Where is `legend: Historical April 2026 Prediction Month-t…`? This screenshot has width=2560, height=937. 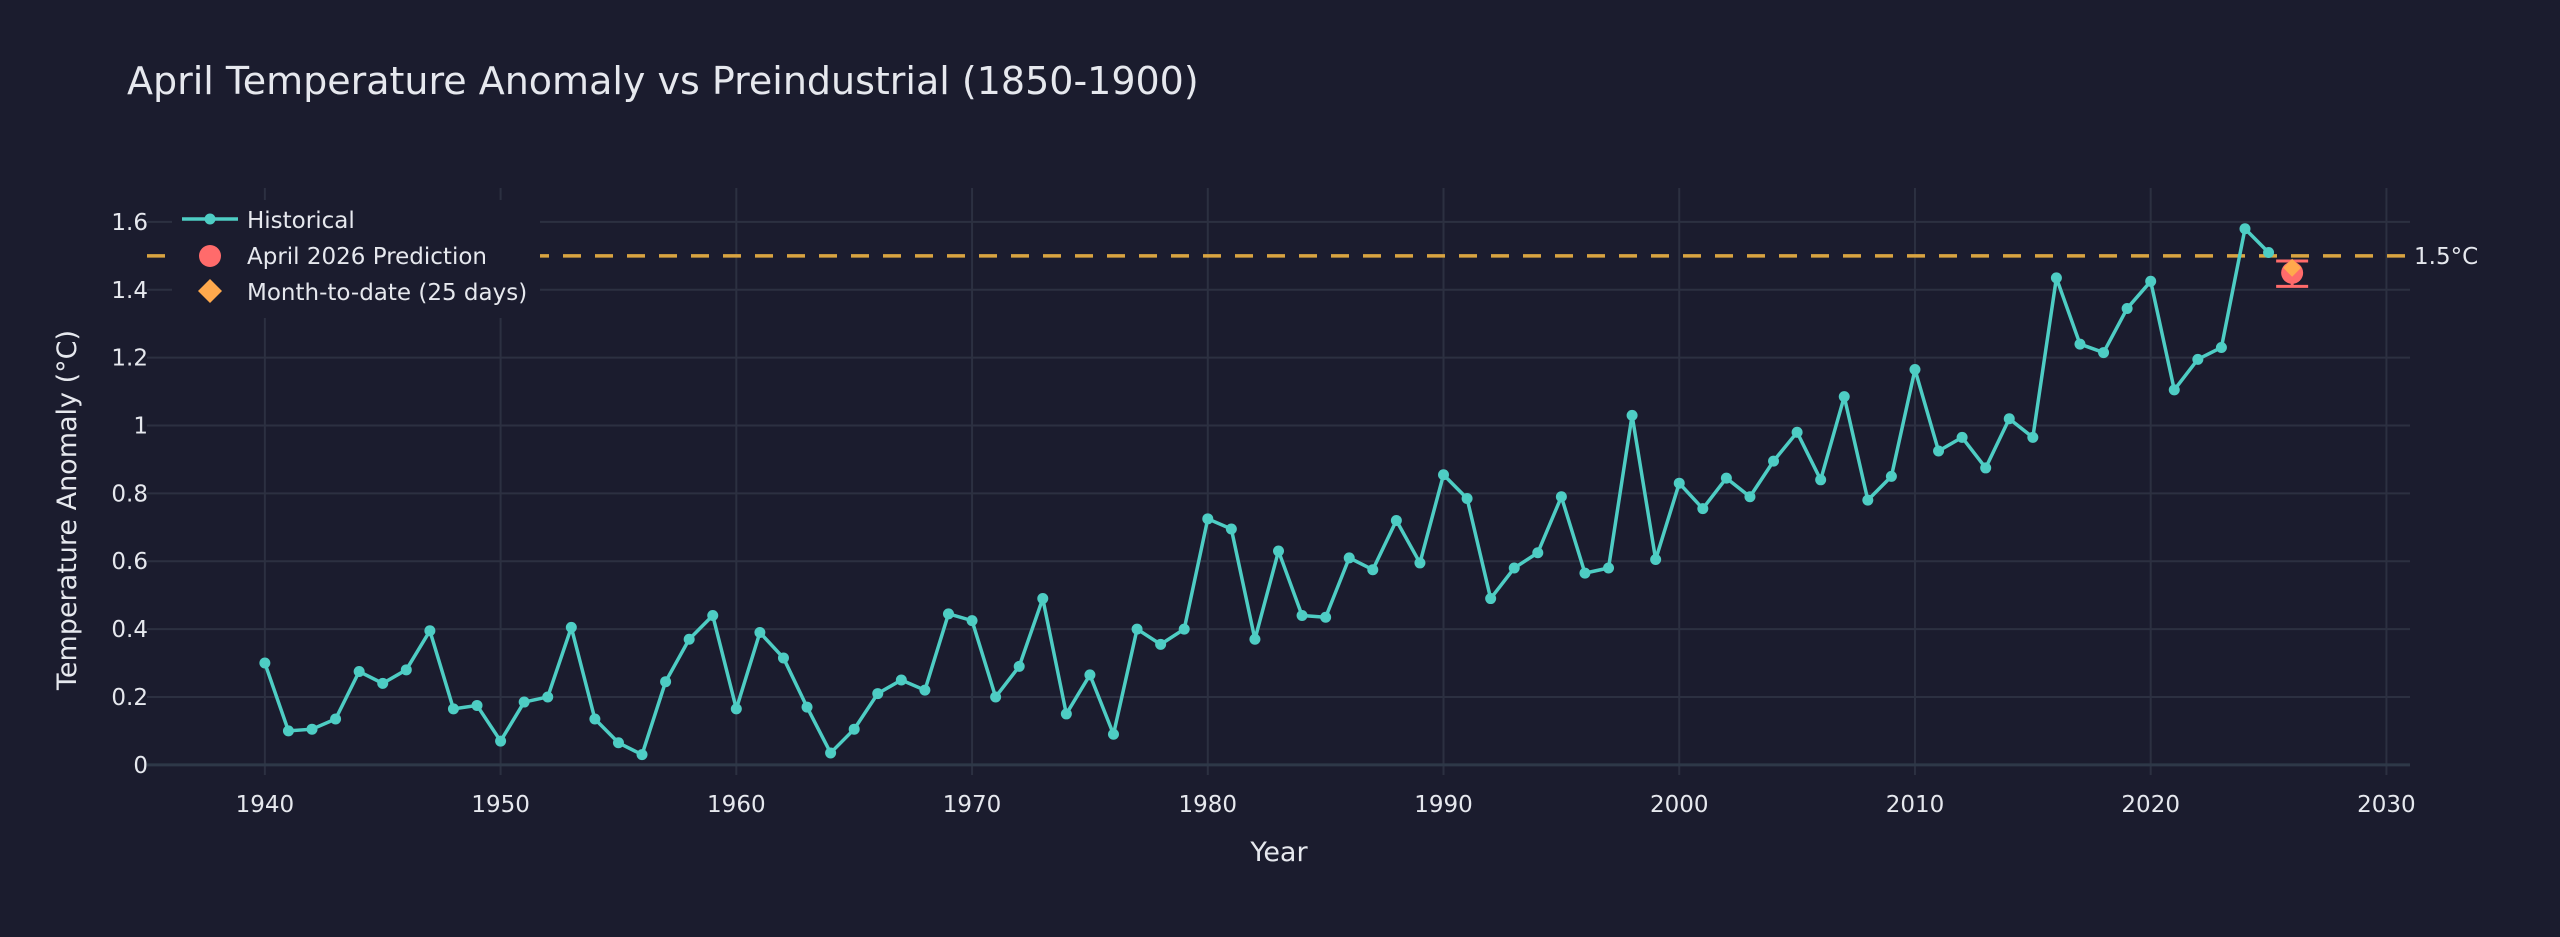
legend: Historical April 2026 Prediction Month-t… is located at coordinates (356, 259).